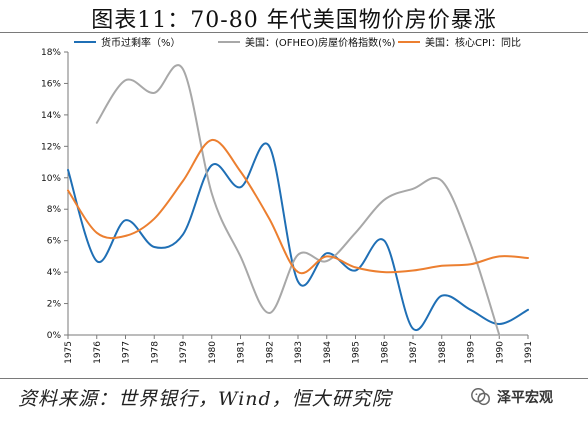 Image resolution: width=588 pixels, height=421 pixels. What do you see at coordinates (51, 116) in the screenshot?
I see `y-tick-label: 14%` at bounding box center [51, 116].